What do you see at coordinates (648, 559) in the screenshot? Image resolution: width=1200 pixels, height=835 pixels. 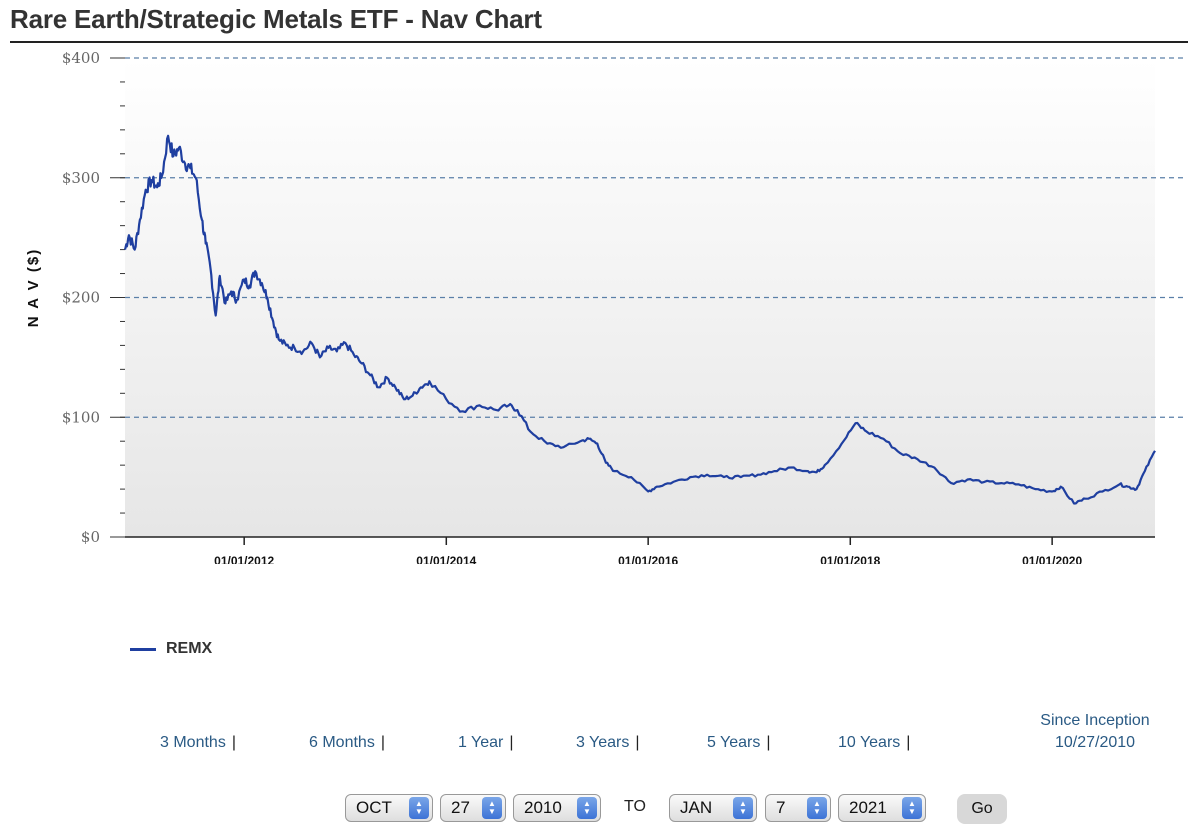 I see `x-tick-label: 01/01/2016` at bounding box center [648, 559].